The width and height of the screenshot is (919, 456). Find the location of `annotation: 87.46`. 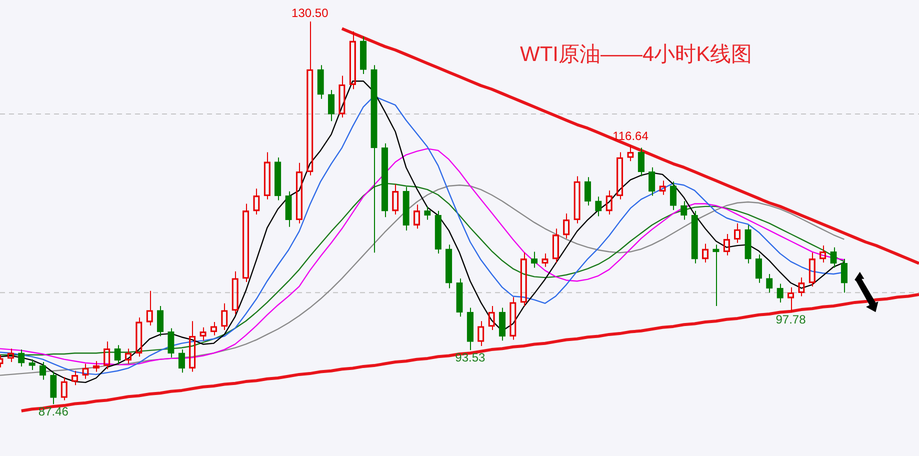

annotation: 87.46 is located at coordinates (53, 411).